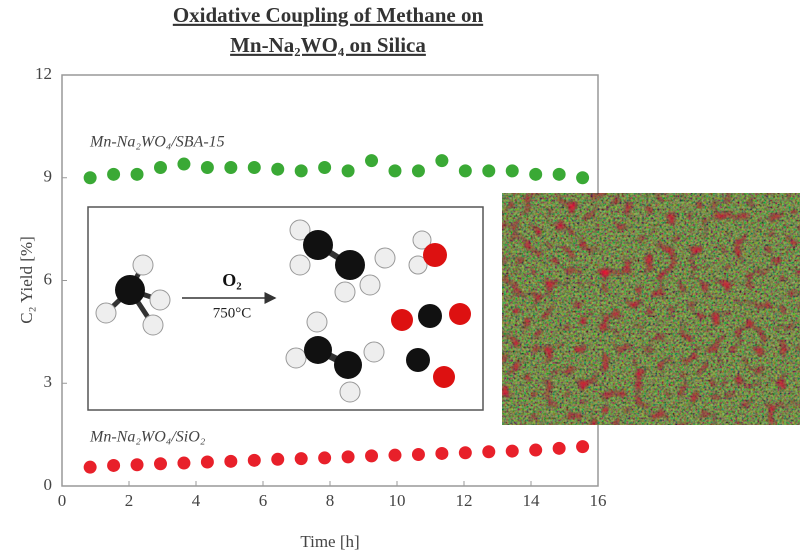 The width and height of the screenshot is (800, 554). What do you see at coordinates (231, 280) in the screenshot?
I see `reagent: O₂` at bounding box center [231, 280].